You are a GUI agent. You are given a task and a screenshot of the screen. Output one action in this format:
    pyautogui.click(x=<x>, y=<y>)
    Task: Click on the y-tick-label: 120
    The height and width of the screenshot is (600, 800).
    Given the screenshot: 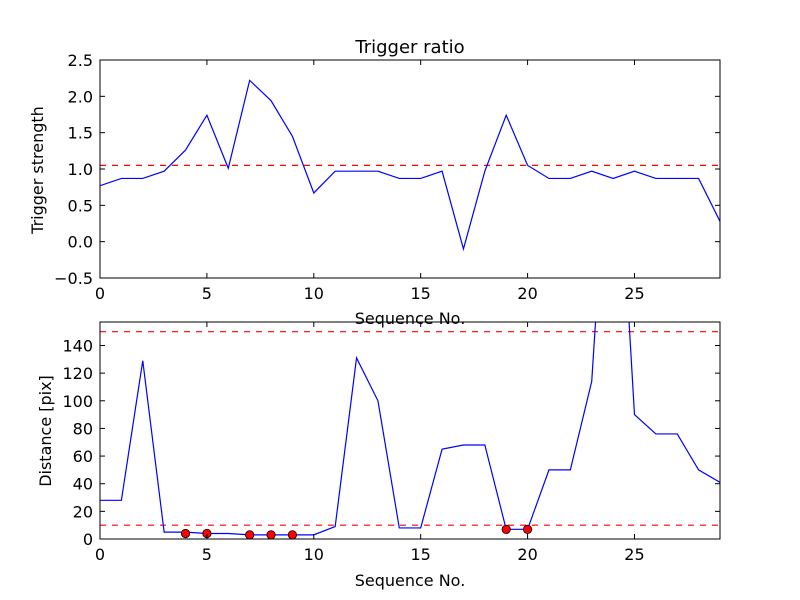 What is the action you would take?
    pyautogui.click(x=77, y=373)
    